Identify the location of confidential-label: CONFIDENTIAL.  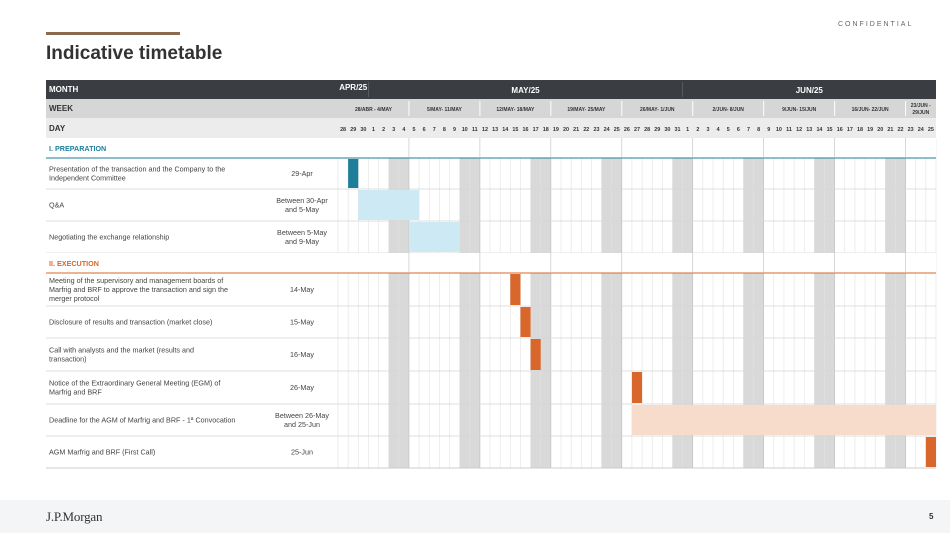
(876, 24).